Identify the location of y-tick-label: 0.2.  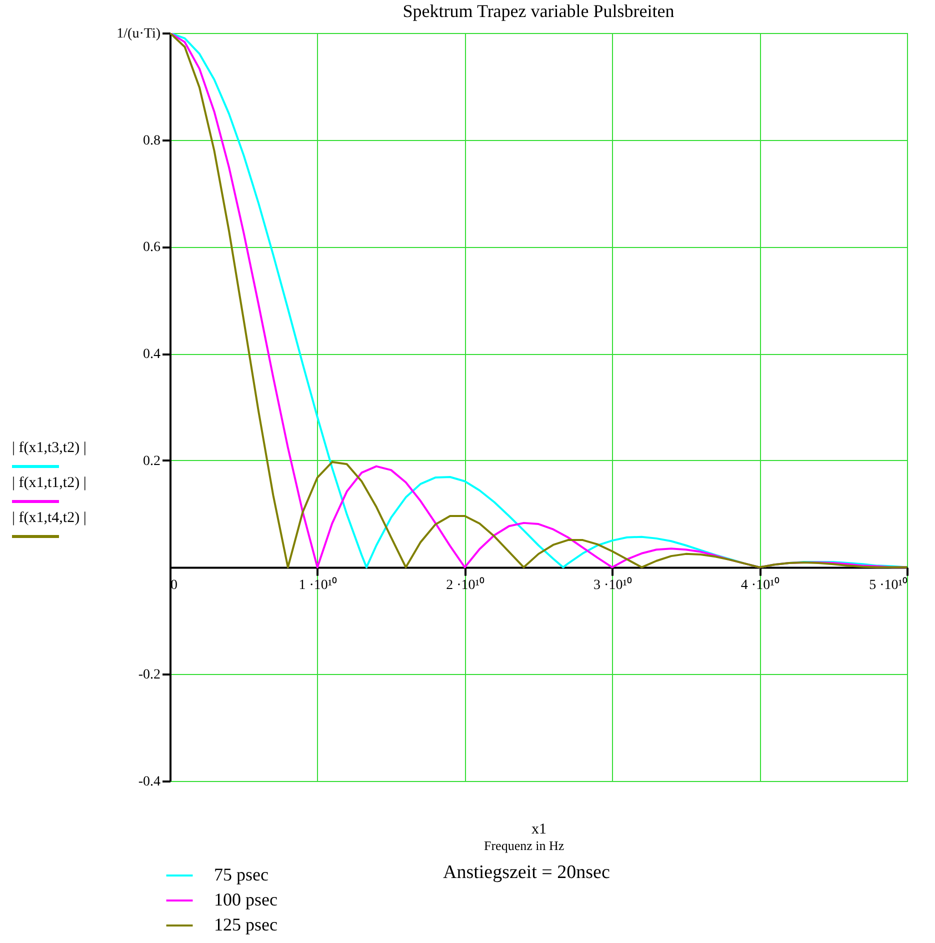
(151, 461).